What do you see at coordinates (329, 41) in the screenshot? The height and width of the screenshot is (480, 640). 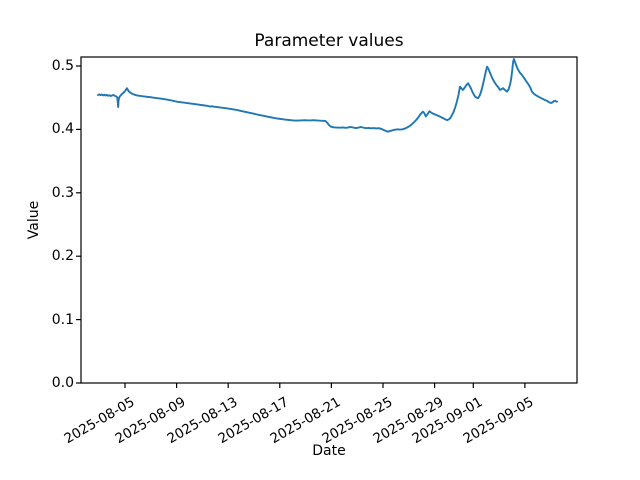 I see `chart-title: Parameter values` at bounding box center [329, 41].